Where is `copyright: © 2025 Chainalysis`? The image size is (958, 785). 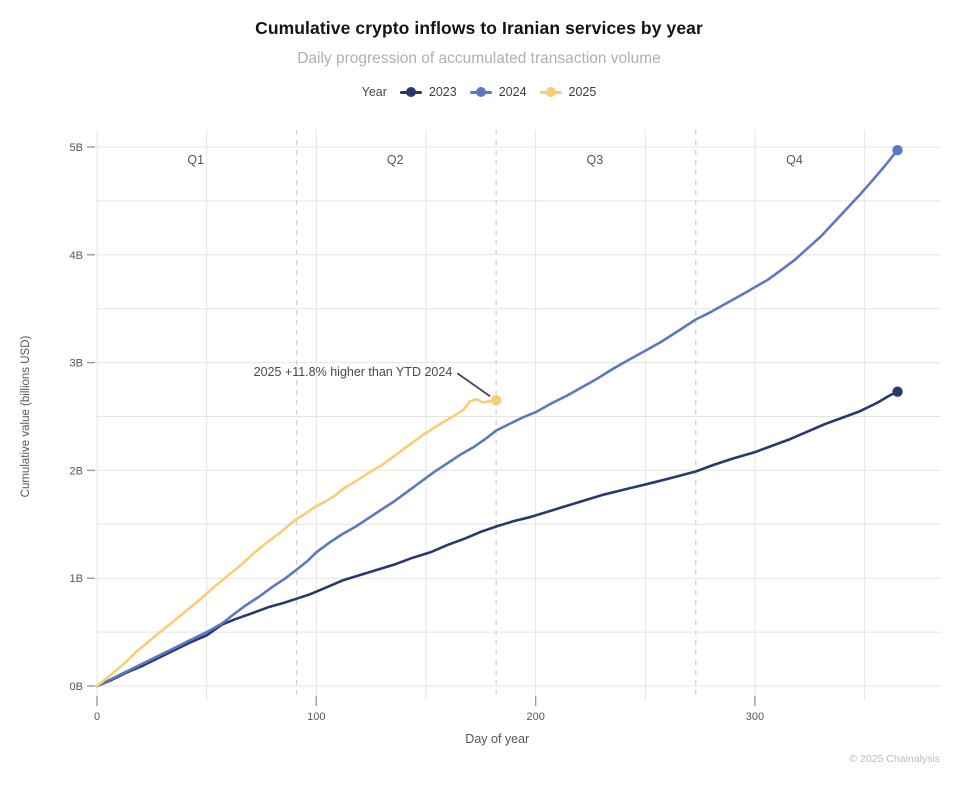
copyright: © 2025 Chainalysis is located at coordinates (894, 759).